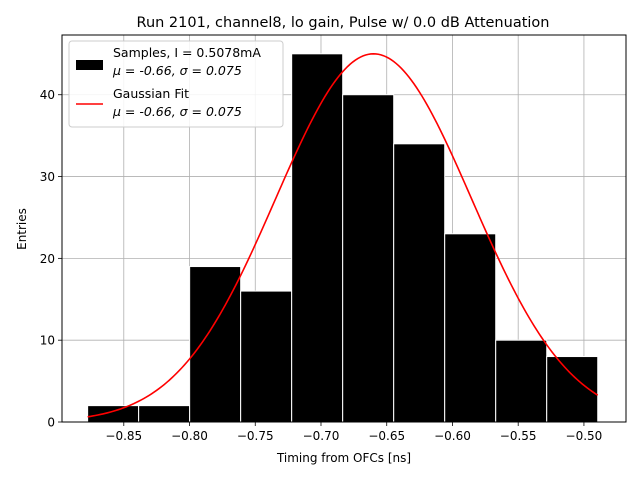 The height and width of the screenshot is (484, 640). Describe the element at coordinates (47, 177) in the screenshot. I see `y-tick-label: 30` at that location.